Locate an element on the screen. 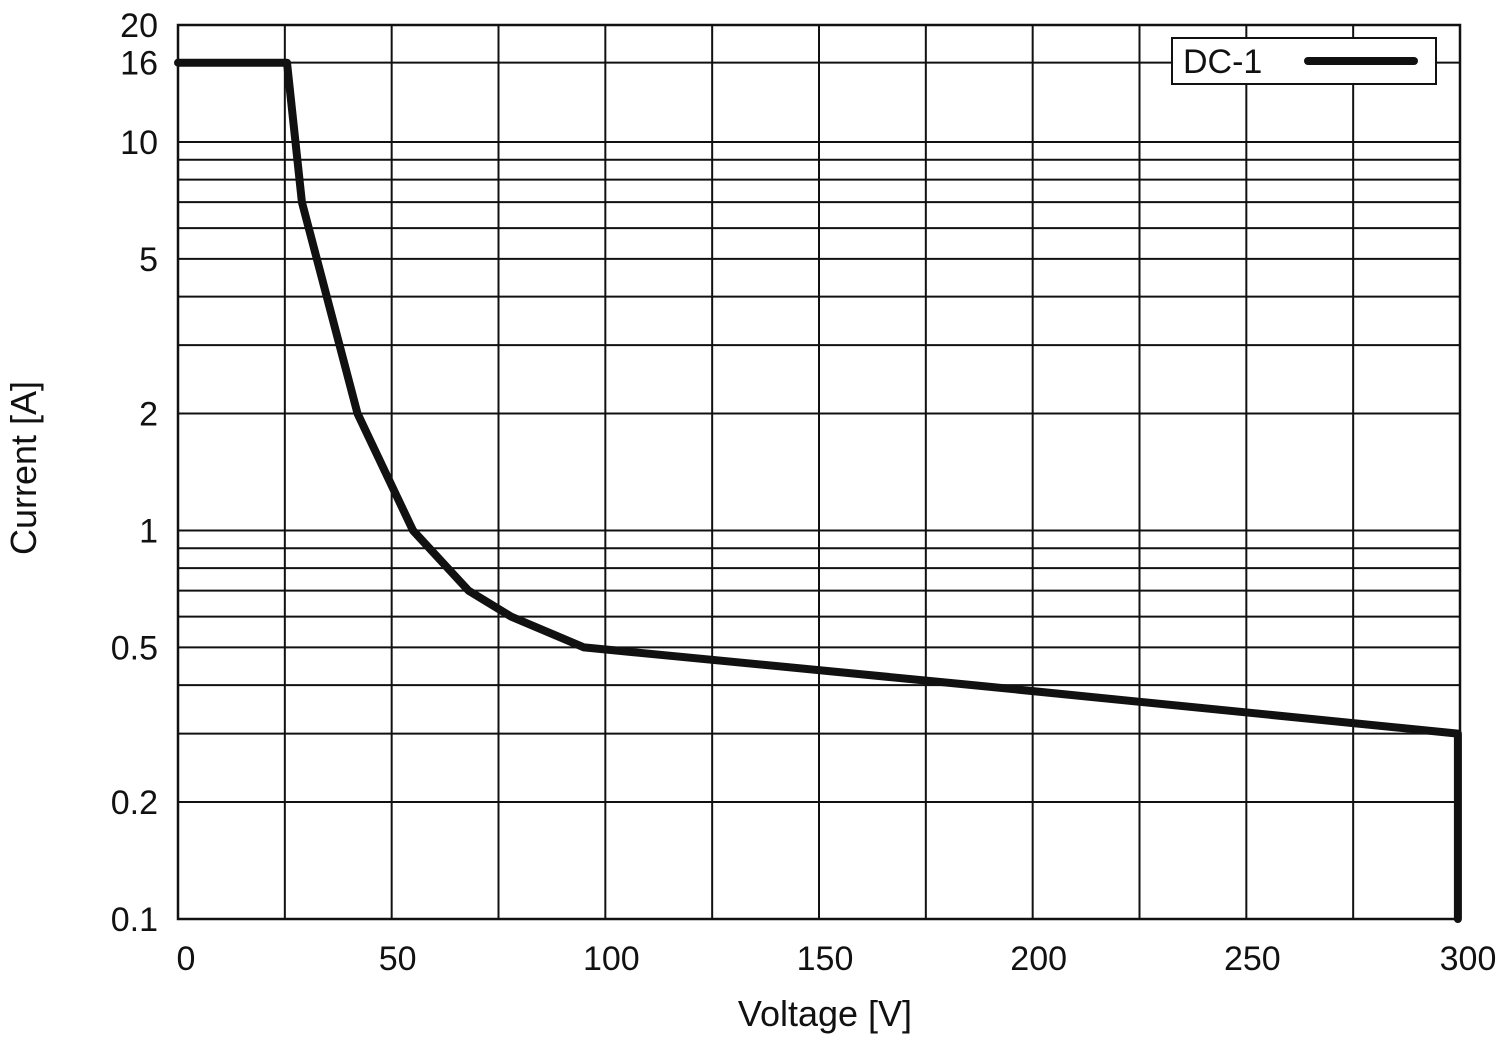  y-axis-label: Current [A] is located at coordinates (23, 468).